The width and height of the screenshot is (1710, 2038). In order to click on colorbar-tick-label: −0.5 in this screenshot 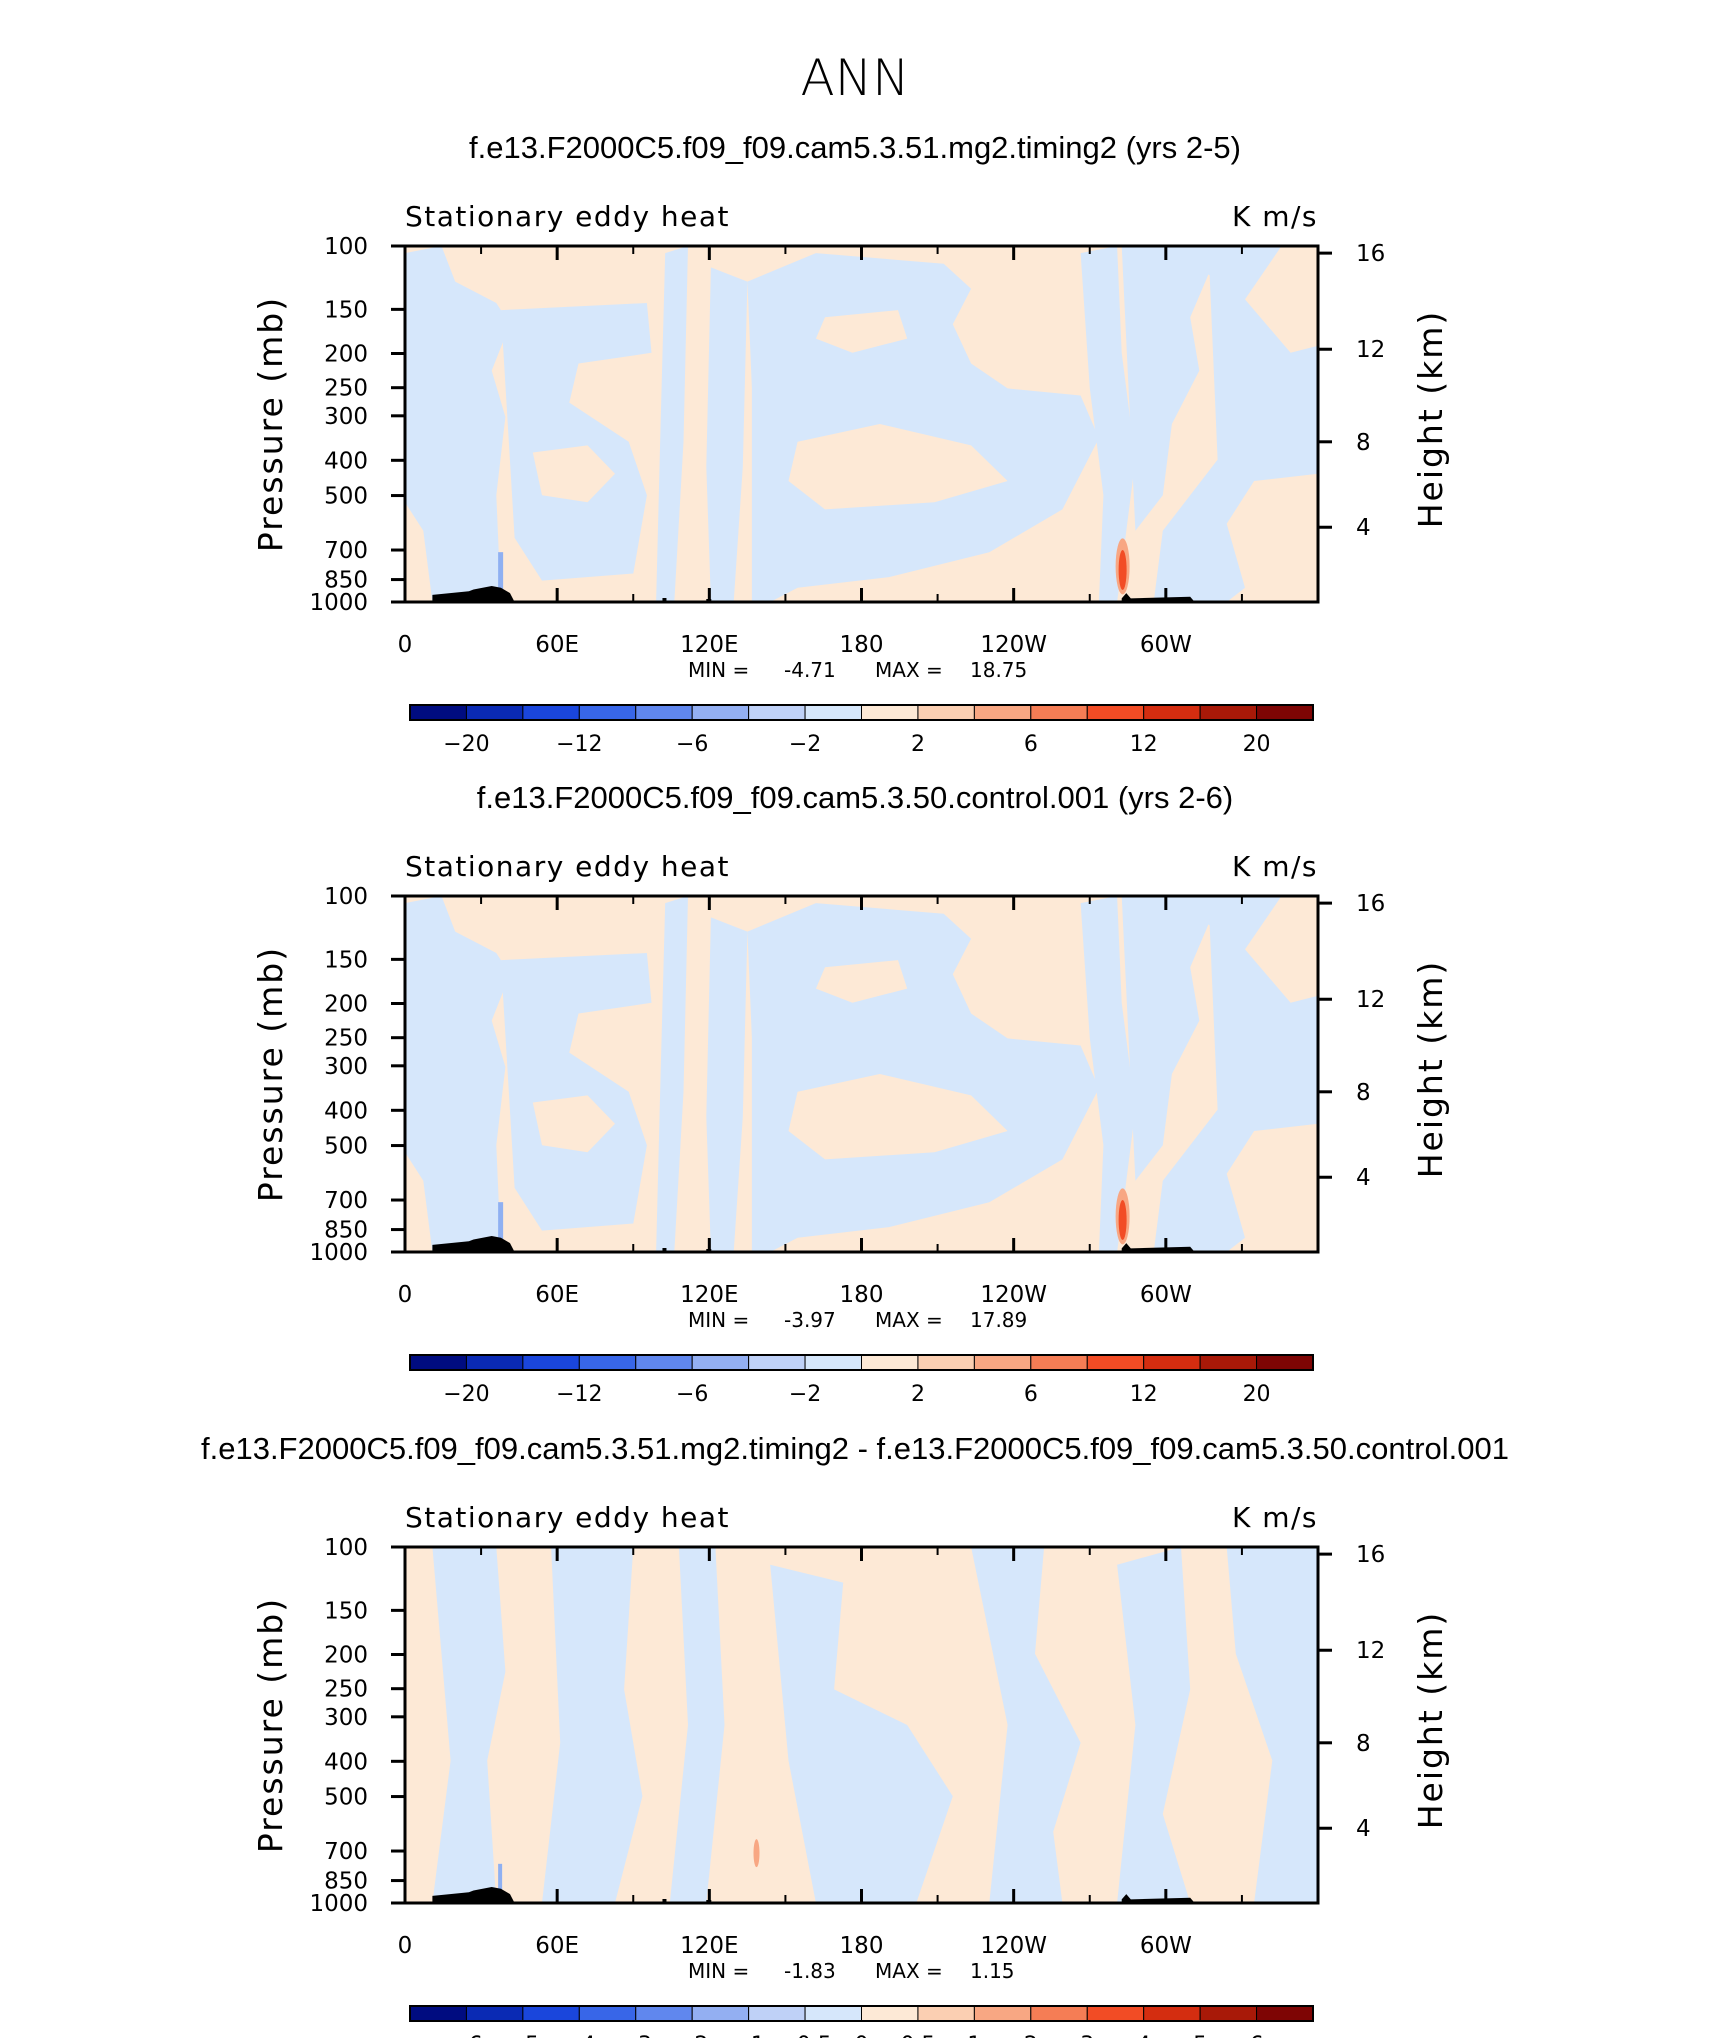, I will do `click(804, 2035)`.